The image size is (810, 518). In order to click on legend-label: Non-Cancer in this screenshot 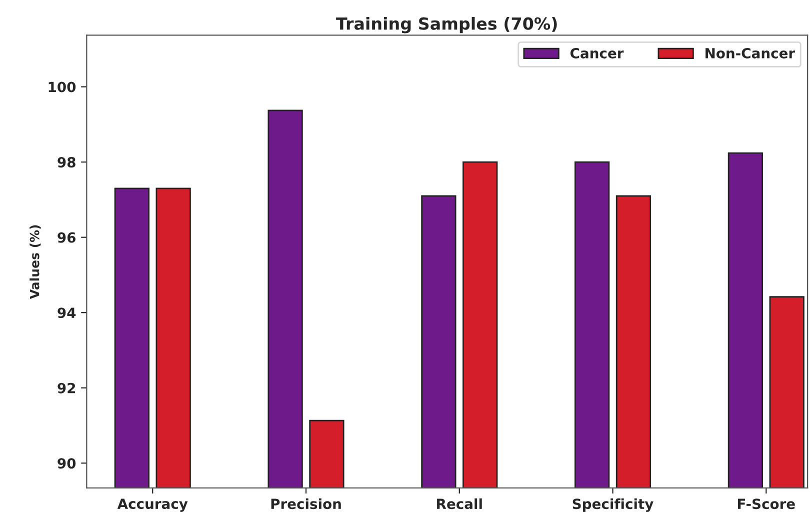, I will do `click(751, 53)`.